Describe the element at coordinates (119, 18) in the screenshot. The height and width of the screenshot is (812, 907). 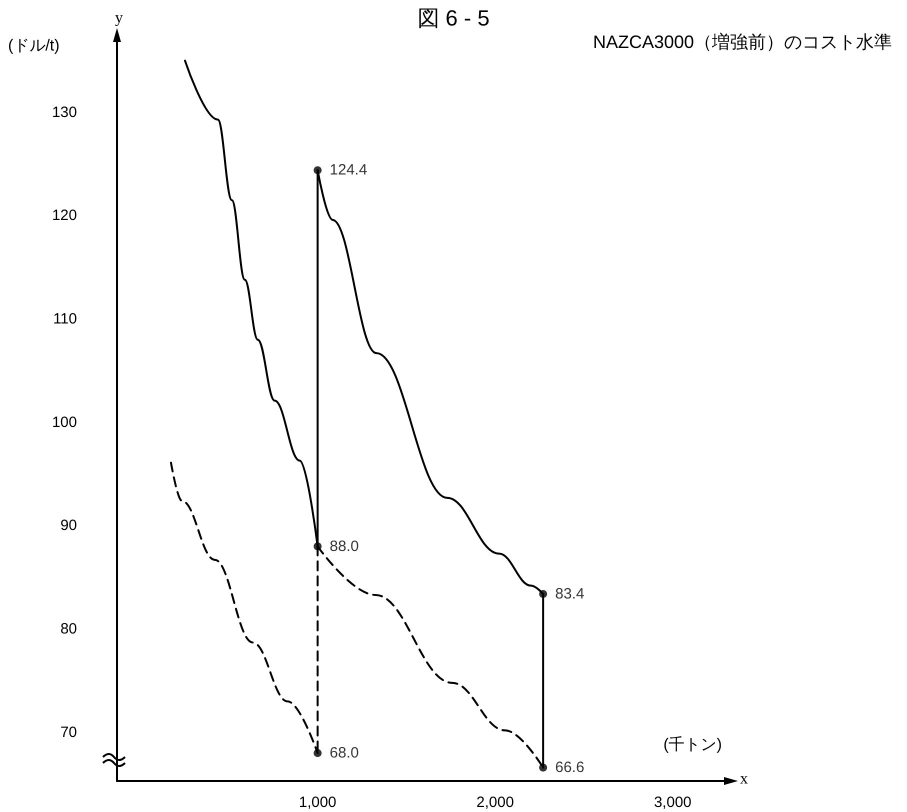
I see `text: y` at that location.